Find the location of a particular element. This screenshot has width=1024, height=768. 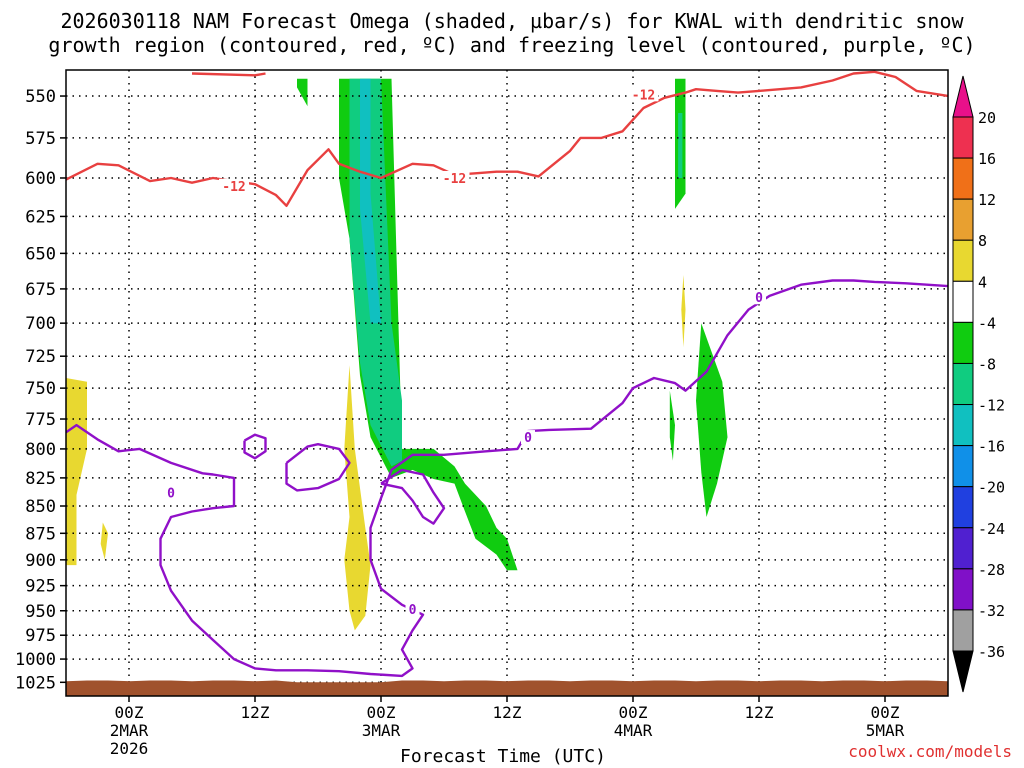

colorbar-label: -20 is located at coordinates (991, 488).